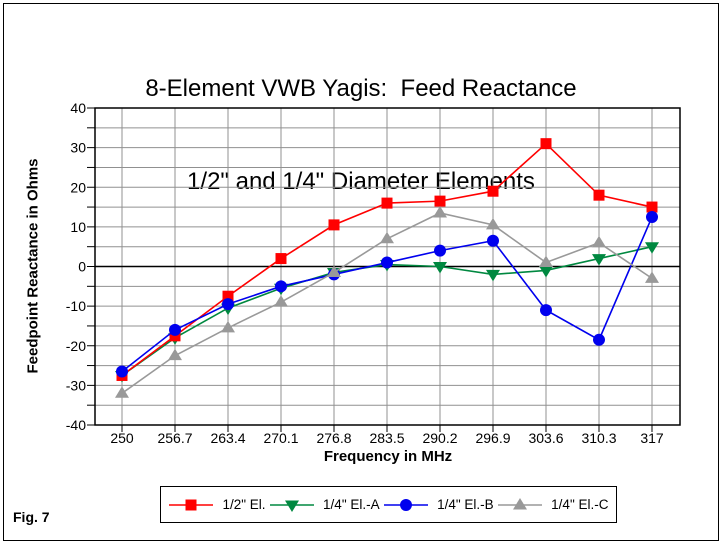  What do you see at coordinates (492, 438) in the screenshot?
I see `x-tick-label: 296.9` at bounding box center [492, 438].